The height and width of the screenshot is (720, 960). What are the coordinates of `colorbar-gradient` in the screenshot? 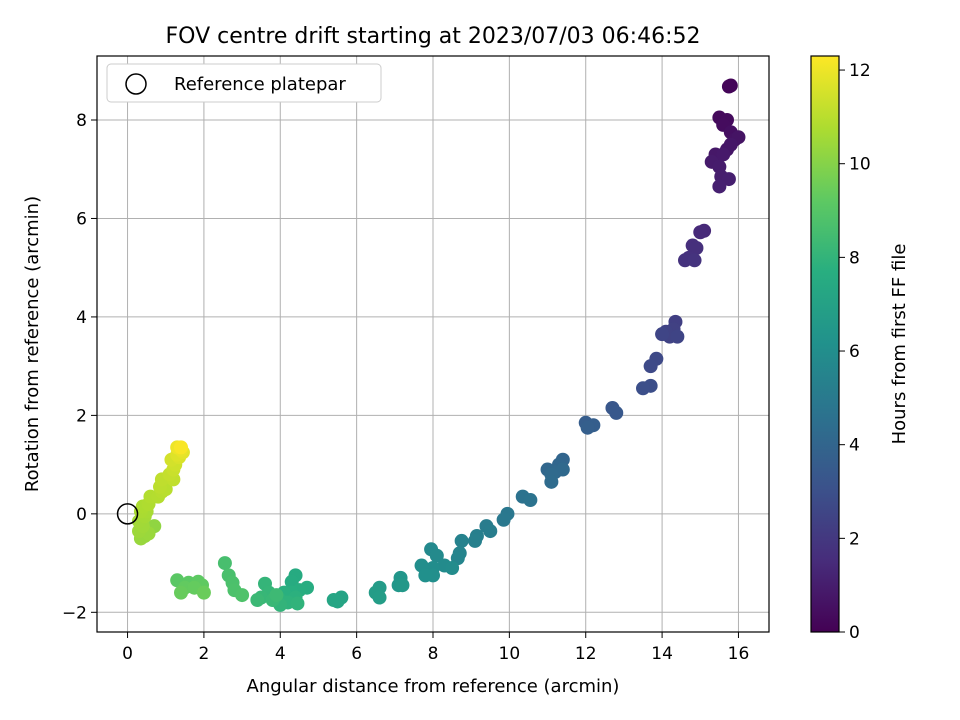 It's located at (825, 344).